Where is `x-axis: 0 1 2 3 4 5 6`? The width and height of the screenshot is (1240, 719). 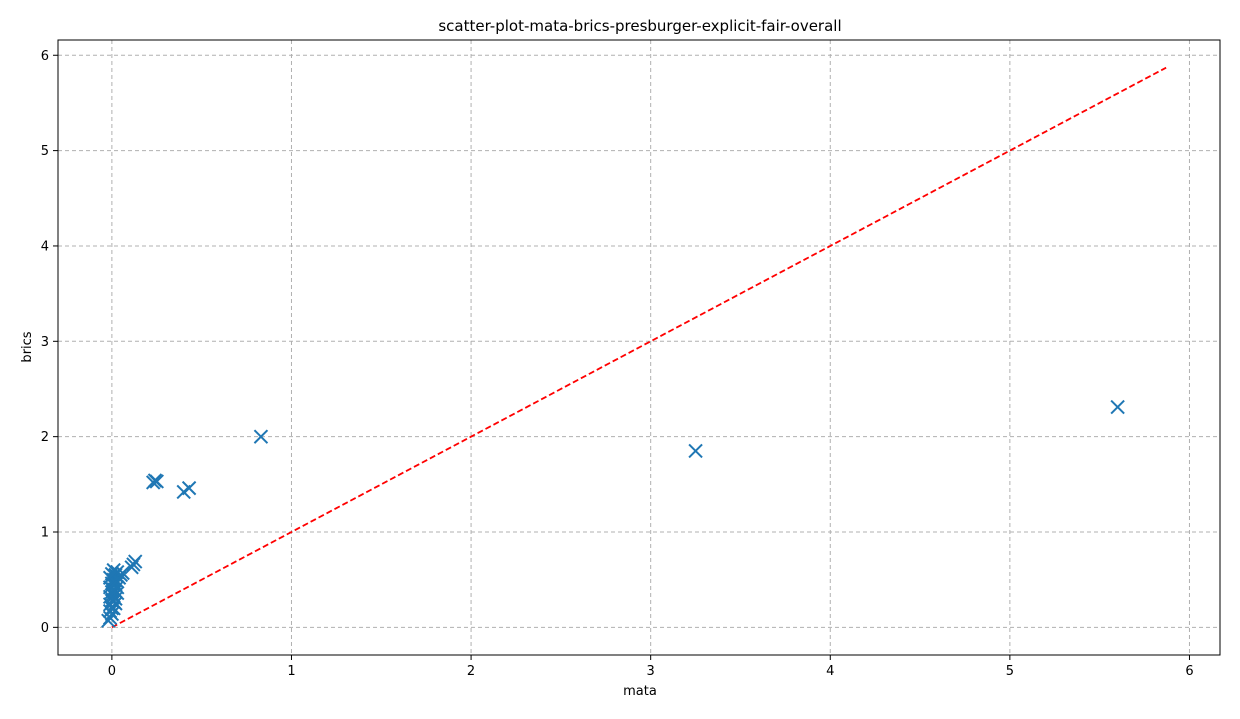
x-axis: 0 1 2 3 4 5 6 is located at coordinates (651, 667).